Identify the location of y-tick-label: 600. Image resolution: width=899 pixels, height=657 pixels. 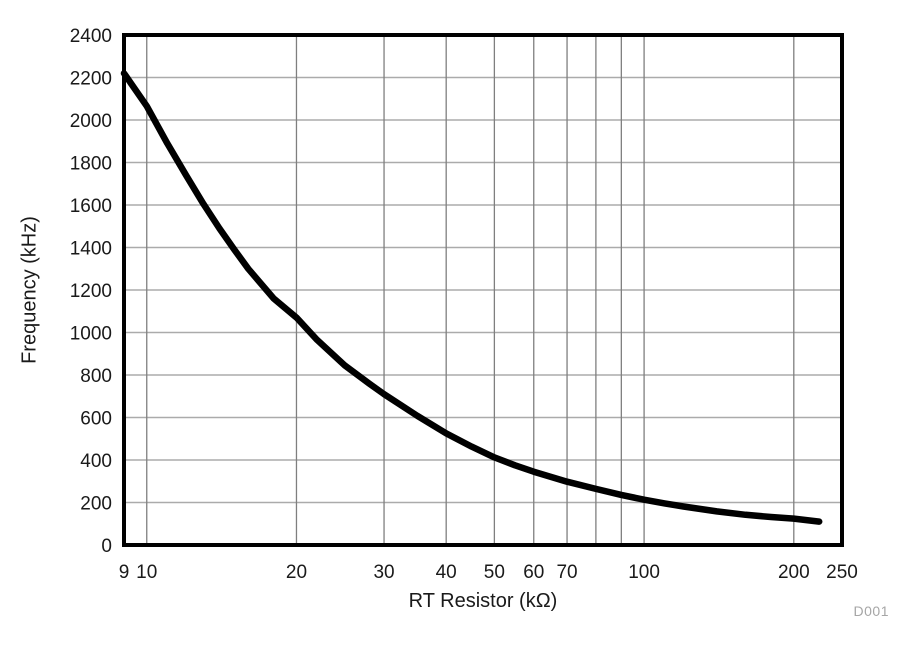
(96, 419).